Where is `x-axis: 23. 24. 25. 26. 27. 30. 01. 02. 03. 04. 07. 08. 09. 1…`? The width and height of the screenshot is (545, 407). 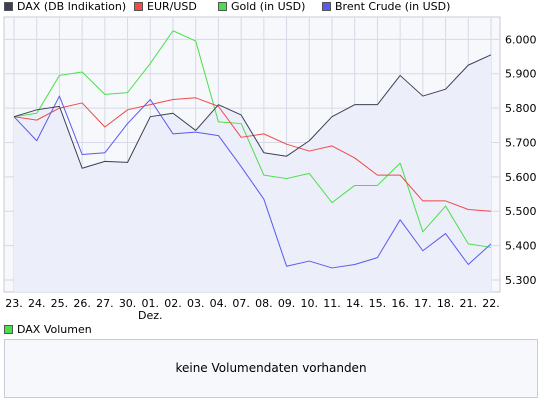 x-axis: 23. 24. 25. 26. 27. 30. 01. 02. 03. 04. 07. 08. 09. 1… is located at coordinates (252, 309).